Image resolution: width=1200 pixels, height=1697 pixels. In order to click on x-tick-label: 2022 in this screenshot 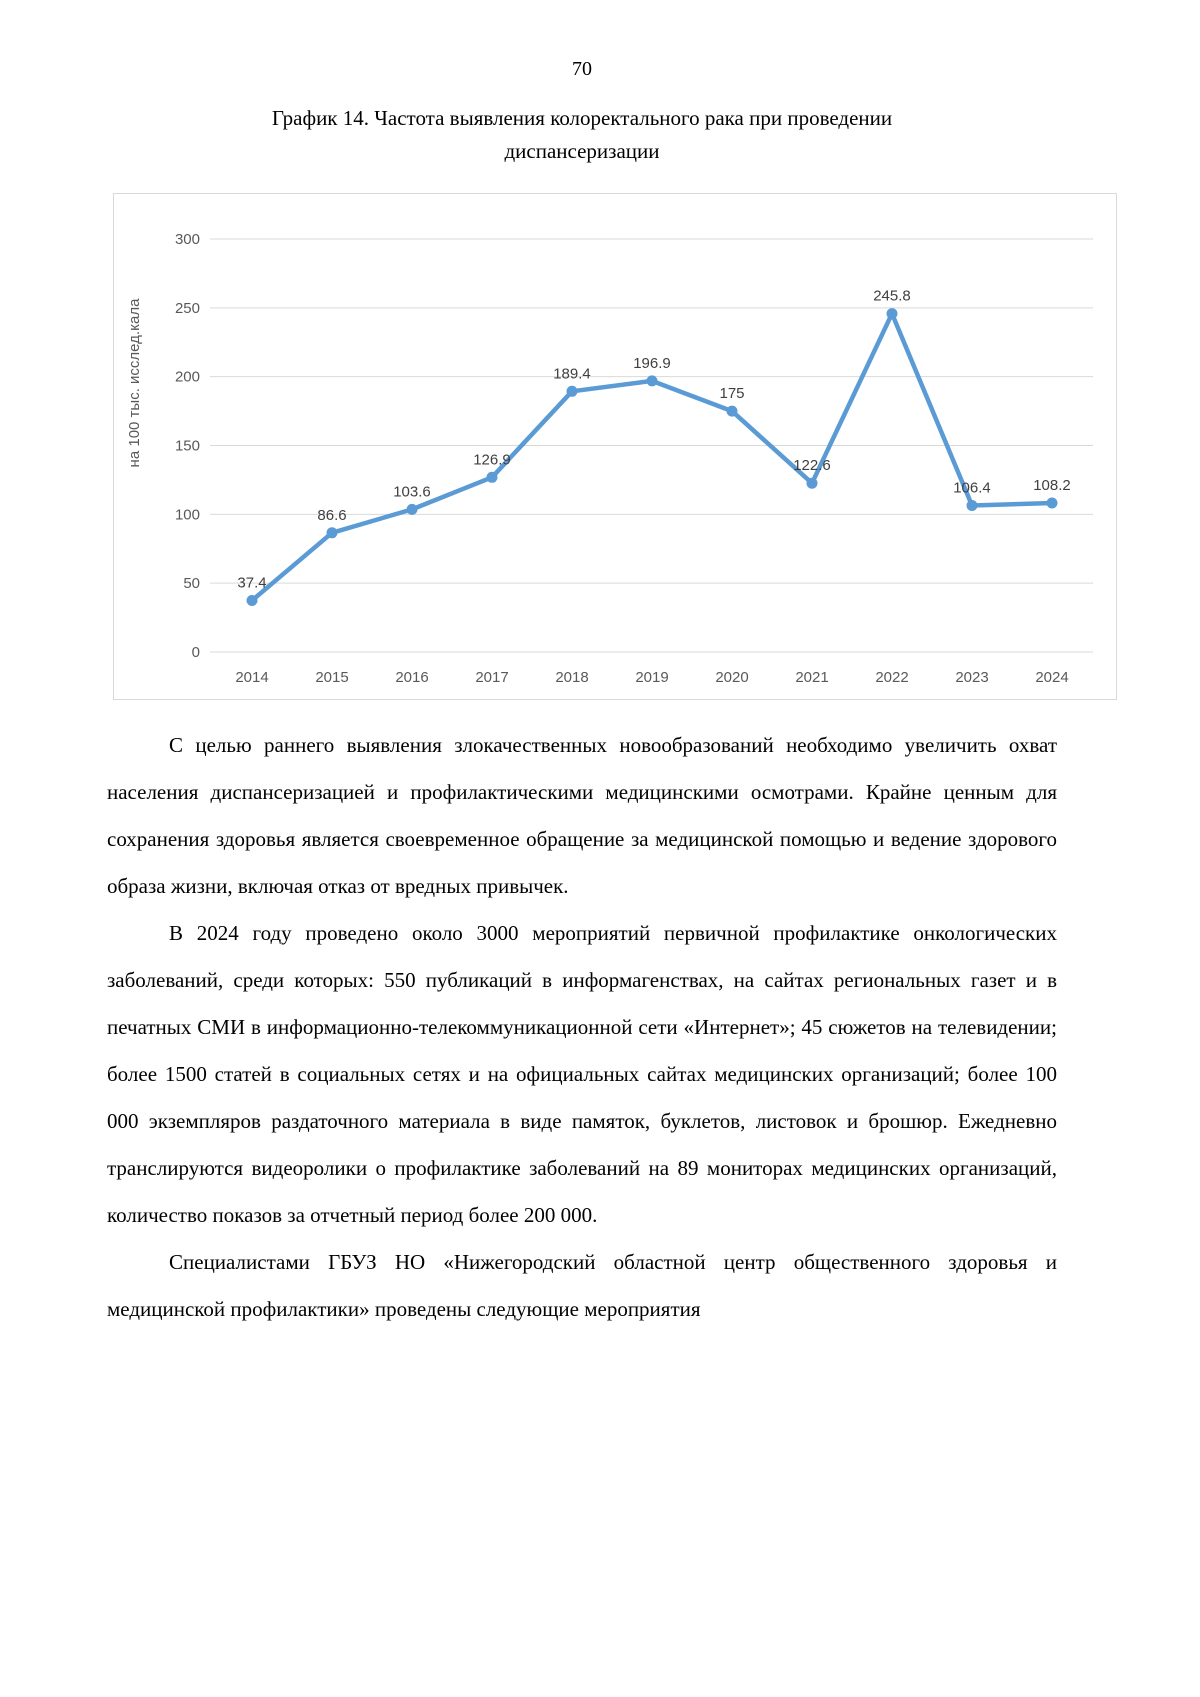, I will do `click(891, 677)`.